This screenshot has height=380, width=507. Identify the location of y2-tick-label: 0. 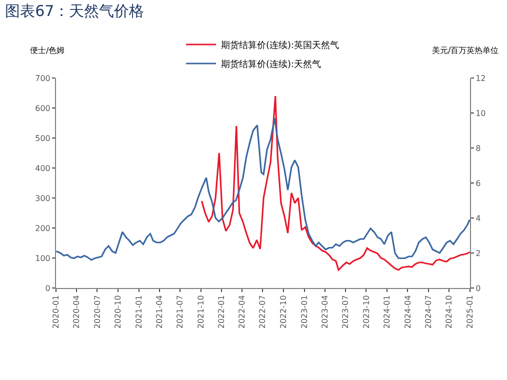
(478, 288).